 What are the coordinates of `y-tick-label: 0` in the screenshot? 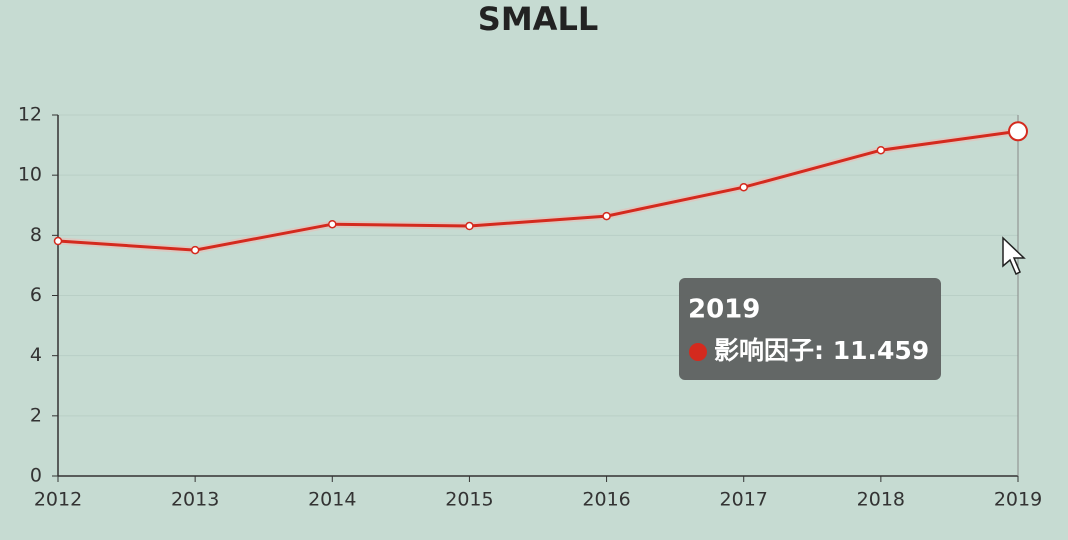 It's located at (36, 476).